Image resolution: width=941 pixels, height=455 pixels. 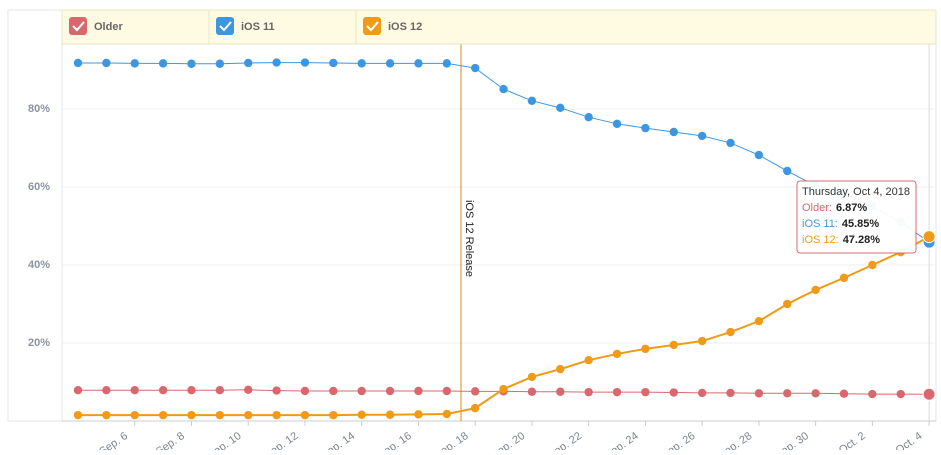 What do you see at coordinates (338, 440) in the screenshot?
I see `x-tick-label: Sep. 14` at bounding box center [338, 440].